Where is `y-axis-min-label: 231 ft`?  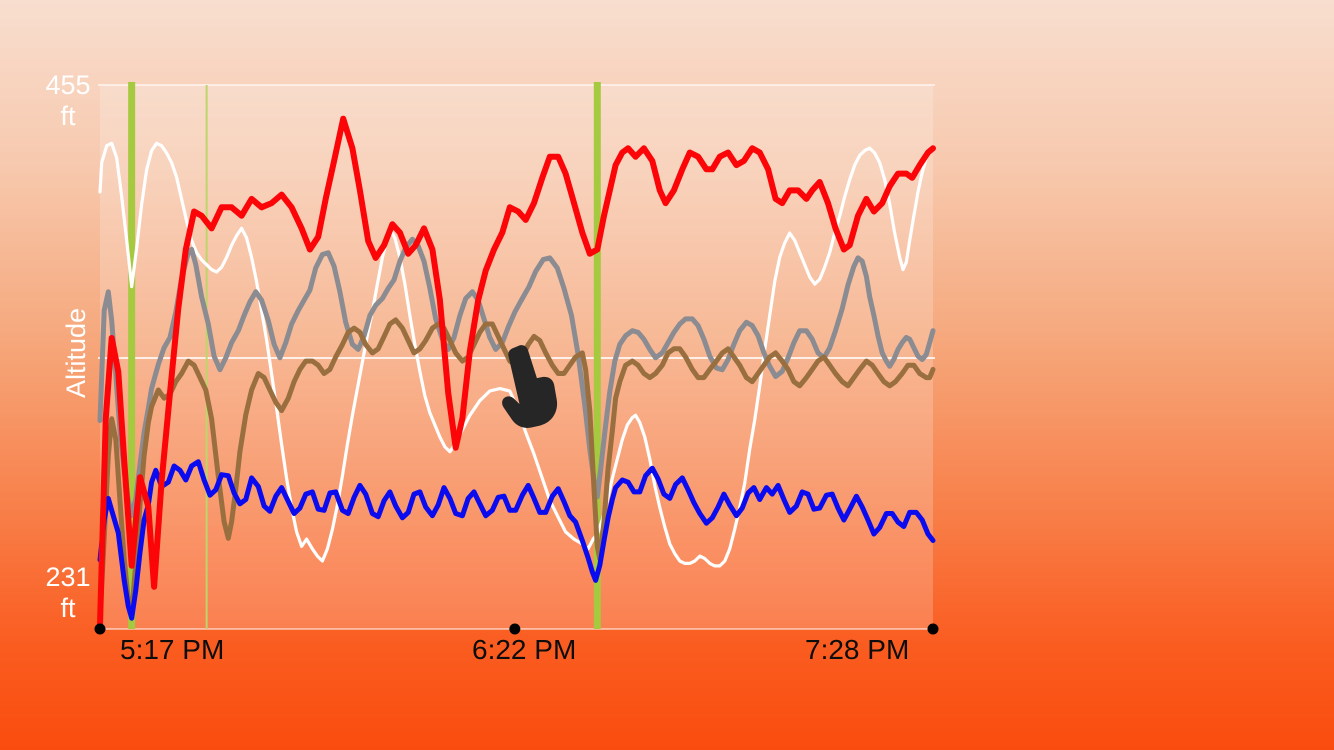
y-axis-min-label: 231 ft is located at coordinates (68, 593).